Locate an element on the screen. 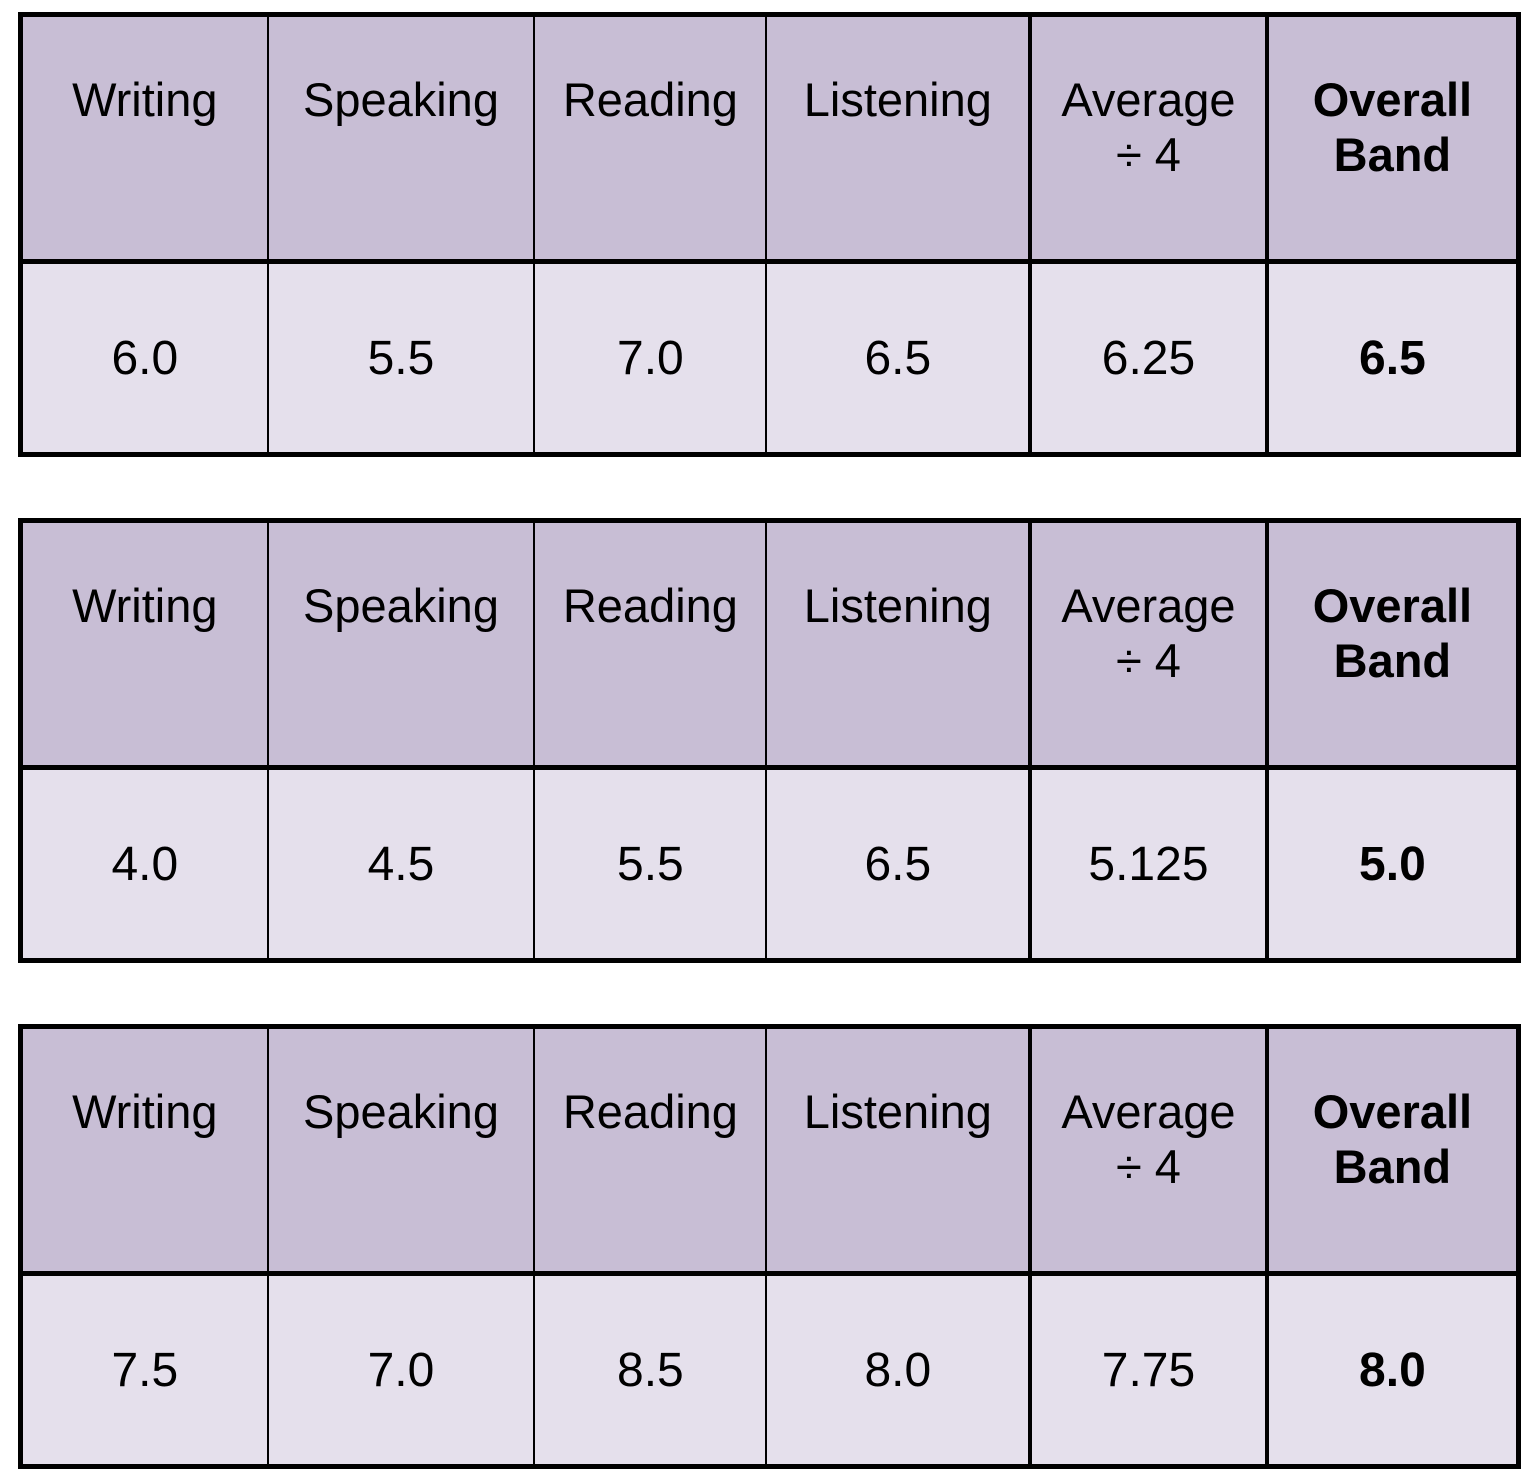 The height and width of the screenshot is (1469, 1539). score-average: 6.25 is located at coordinates (1148, 358).